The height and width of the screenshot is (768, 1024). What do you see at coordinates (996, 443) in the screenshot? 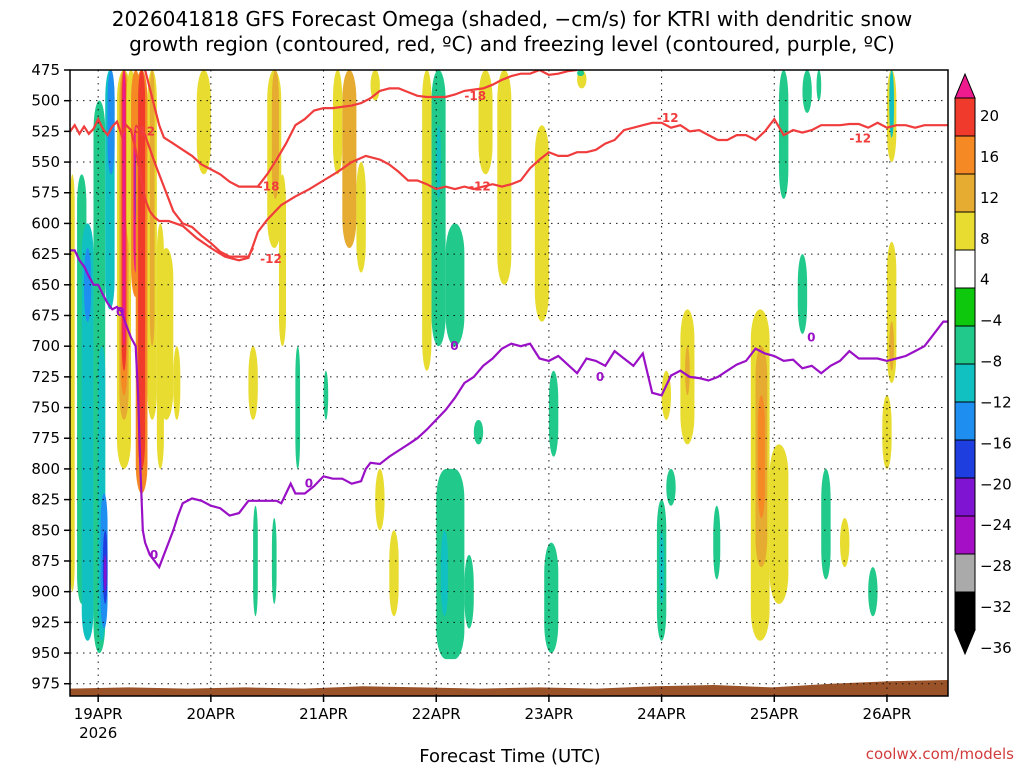
I see `colorbar-label: −16` at bounding box center [996, 443].